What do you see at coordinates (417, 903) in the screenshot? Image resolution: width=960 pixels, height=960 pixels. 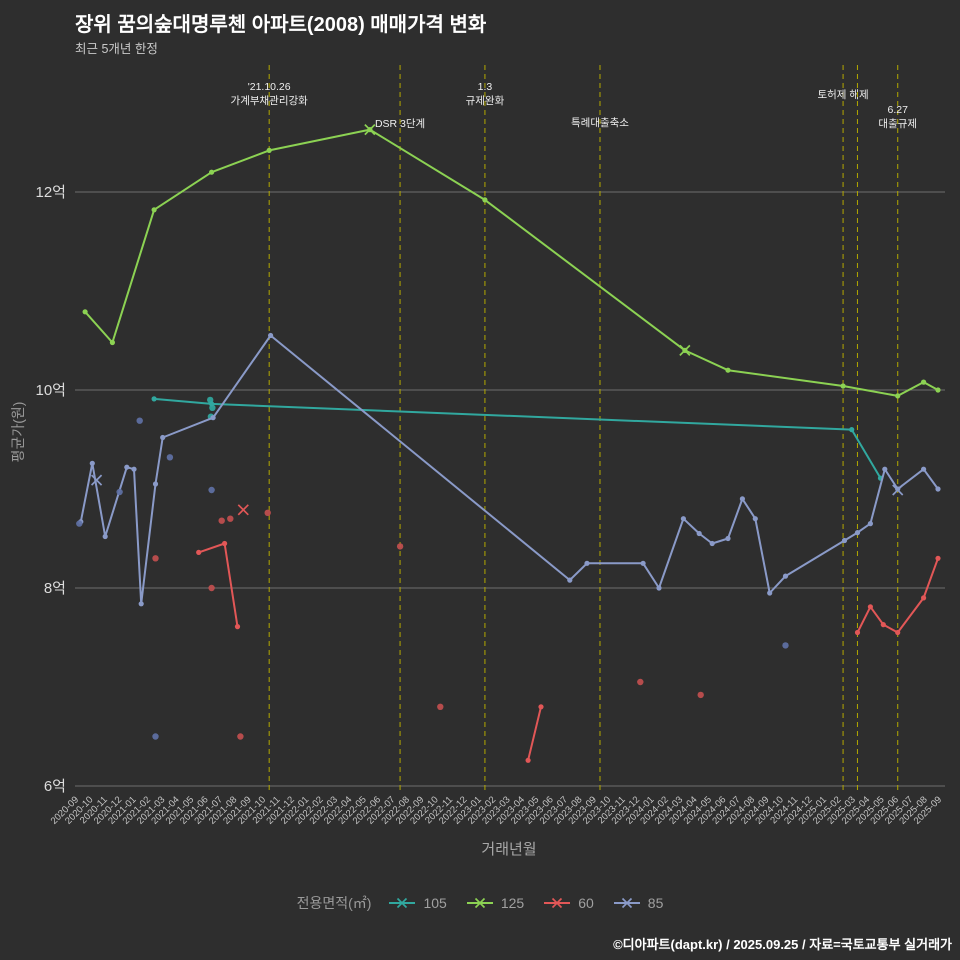 I see `legend-item-105: 105` at bounding box center [417, 903].